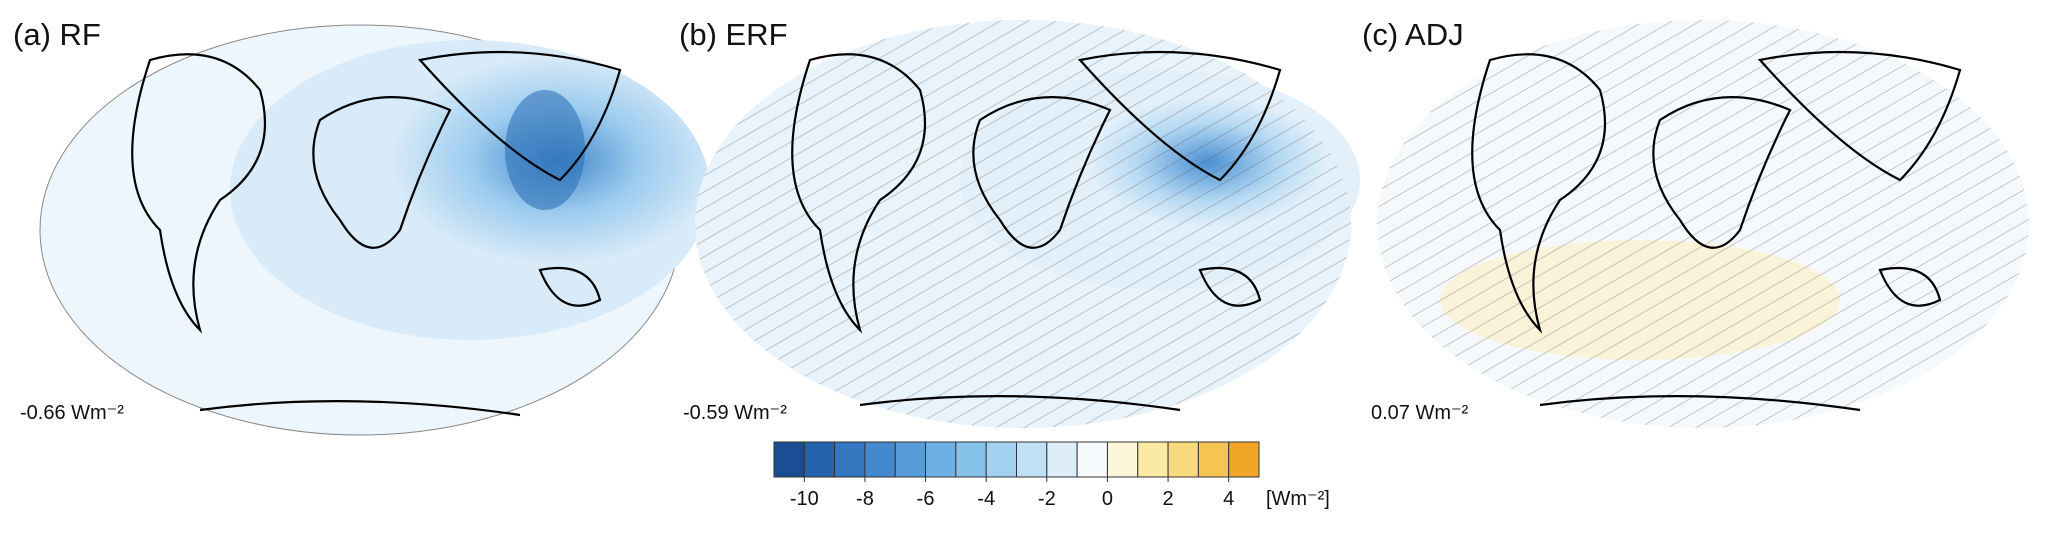  What do you see at coordinates (57, 34) in the screenshot?
I see `panel-title: (a) RF` at bounding box center [57, 34].